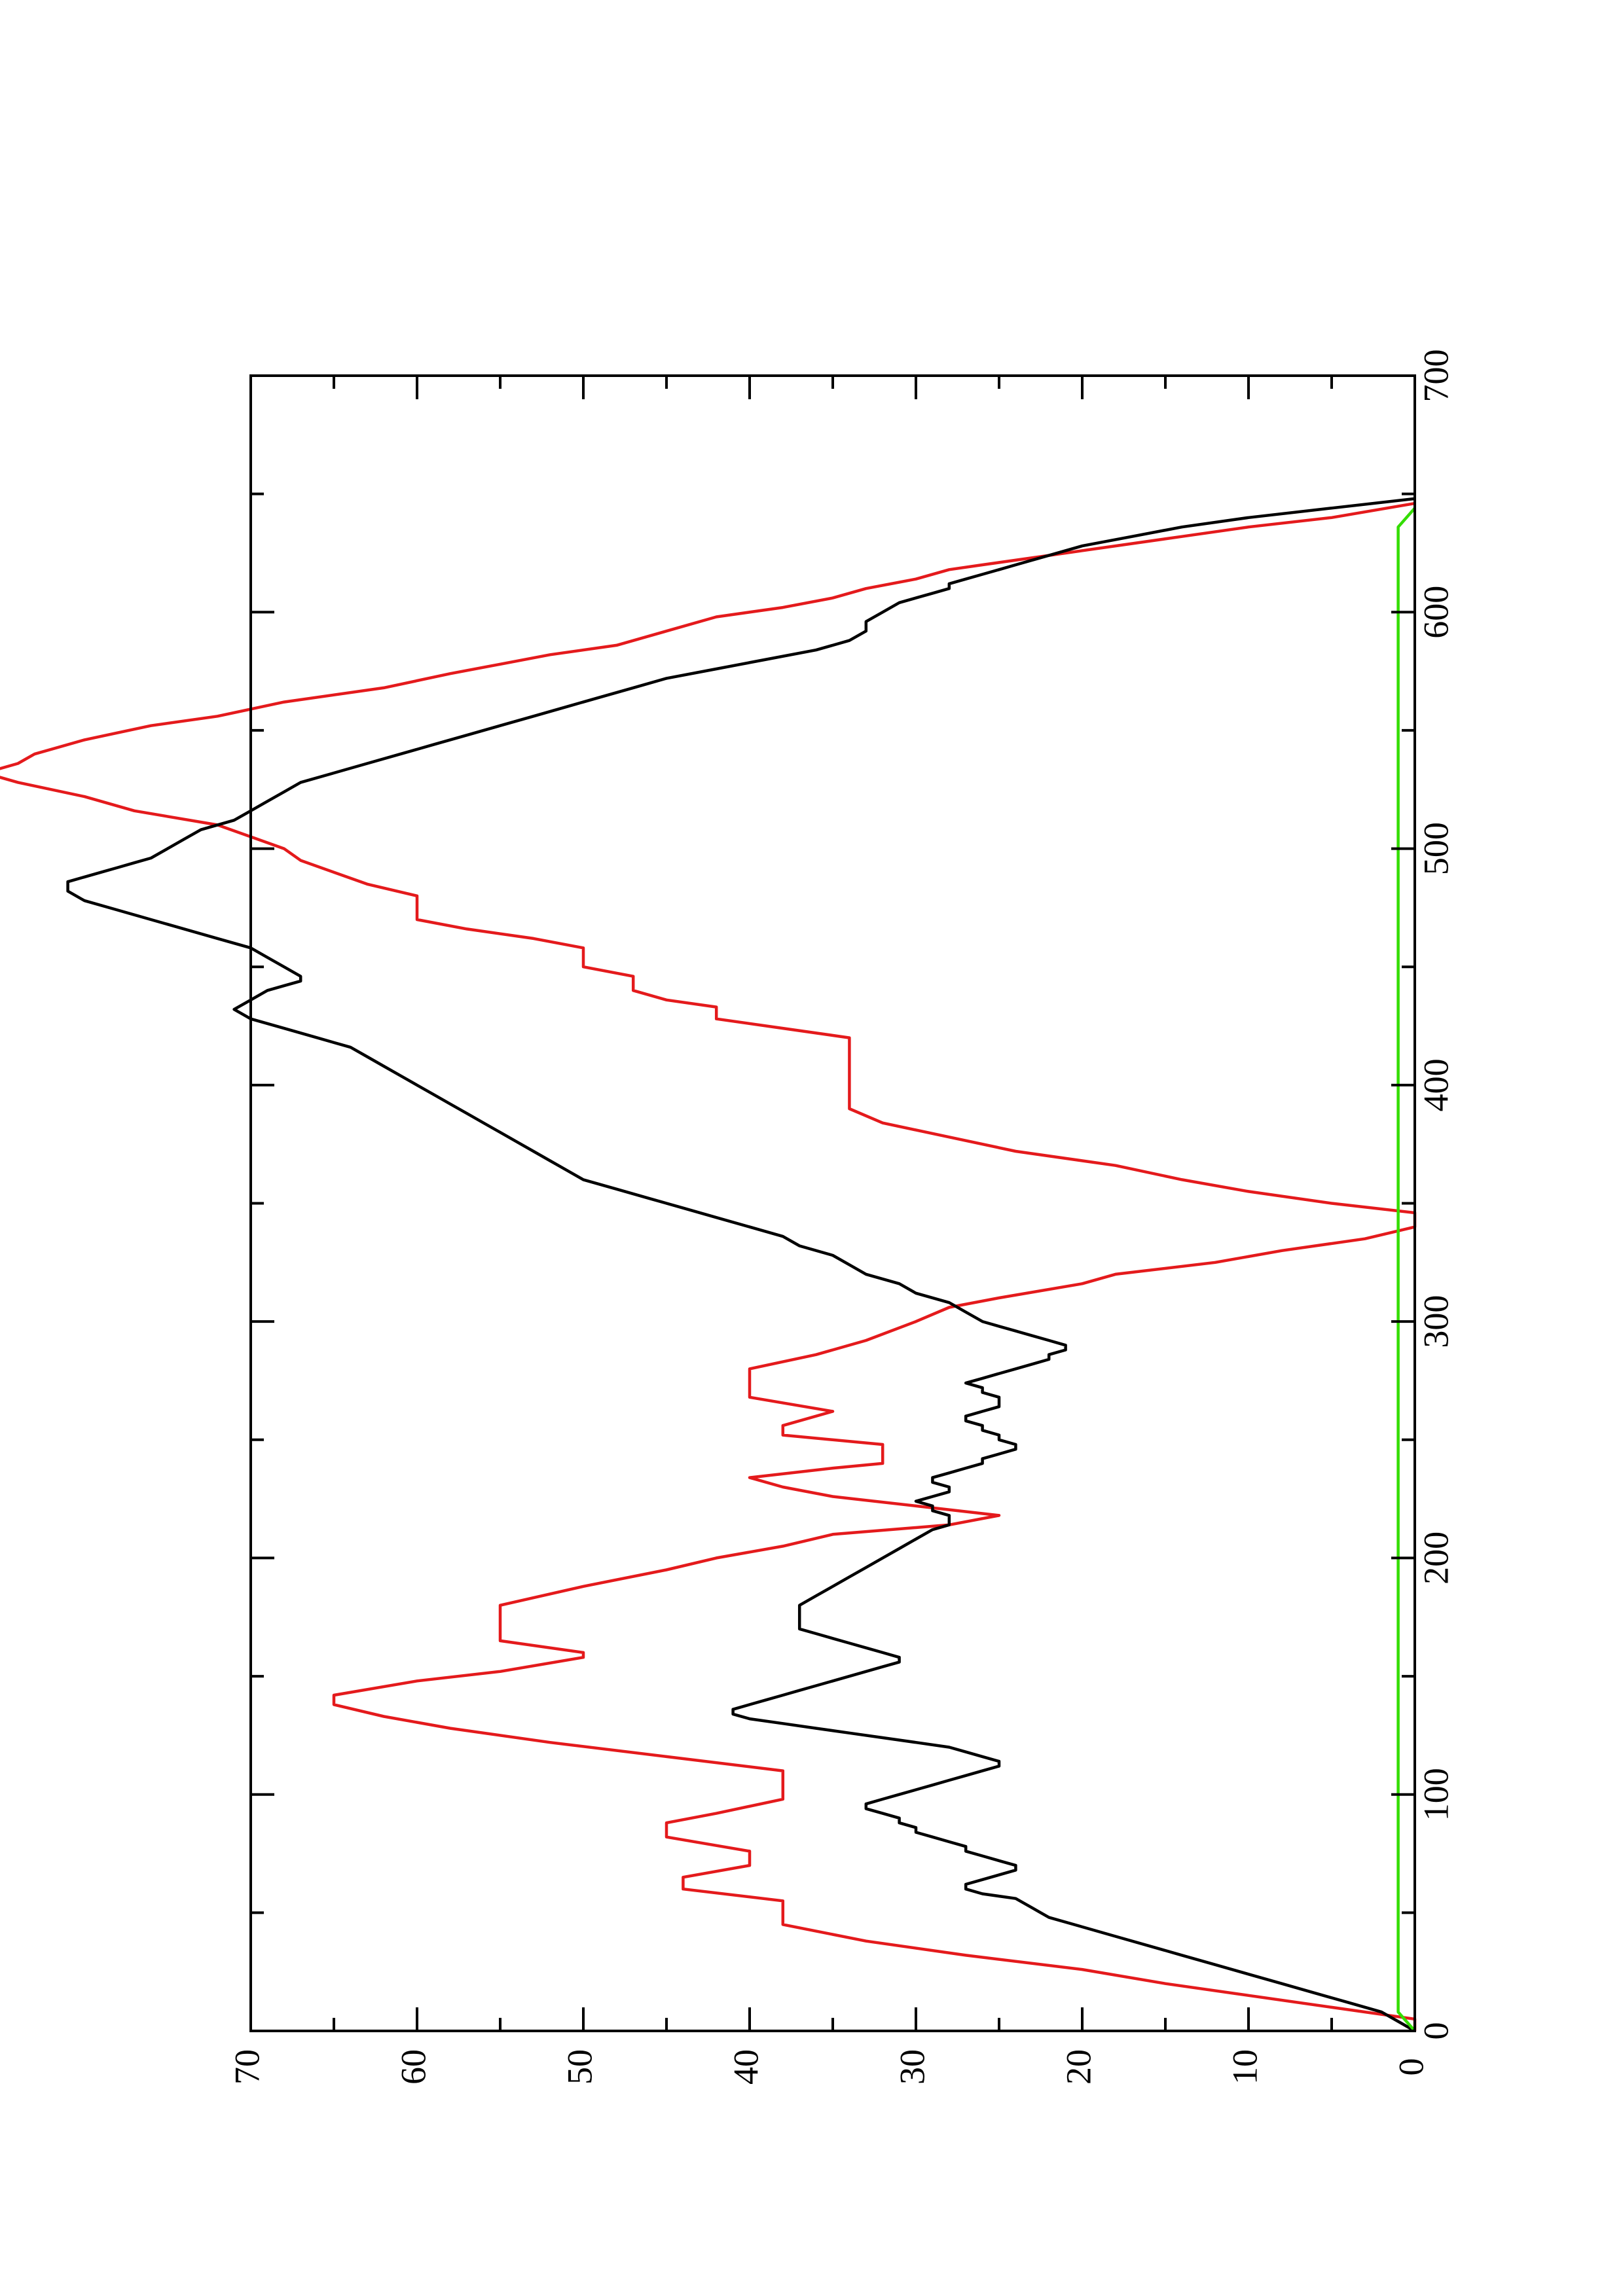 The width and height of the screenshot is (1623, 2296). I want to click on y-tick-label: 50, so click(579, 2067).